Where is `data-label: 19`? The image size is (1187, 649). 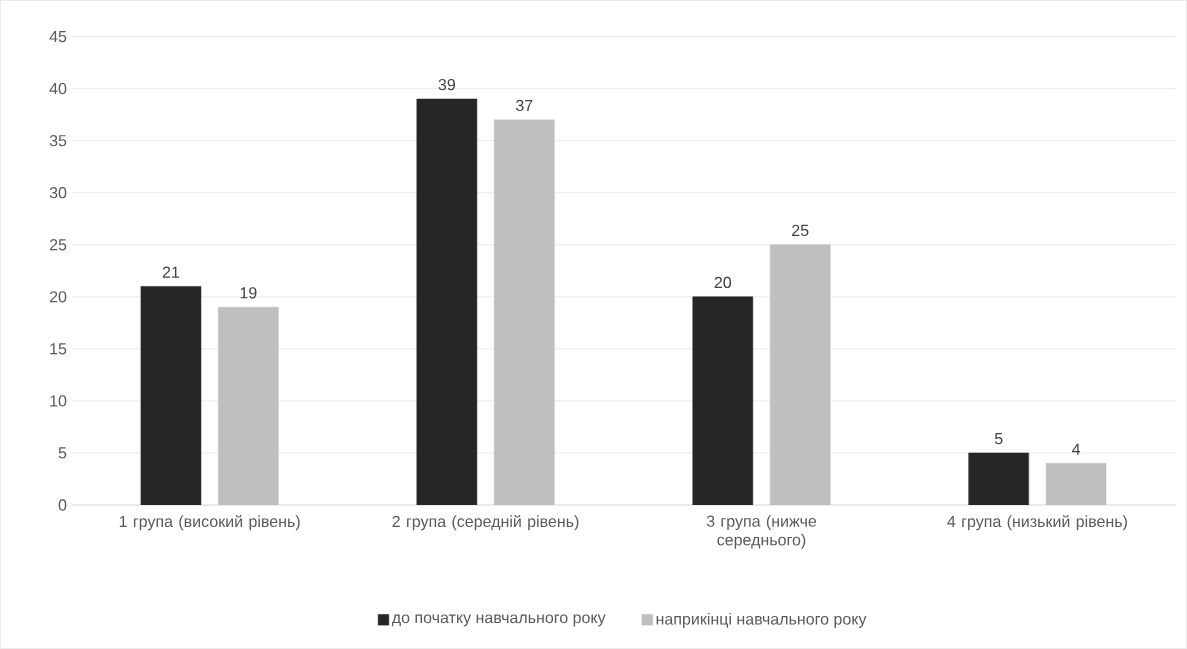 data-label: 19 is located at coordinates (248, 293).